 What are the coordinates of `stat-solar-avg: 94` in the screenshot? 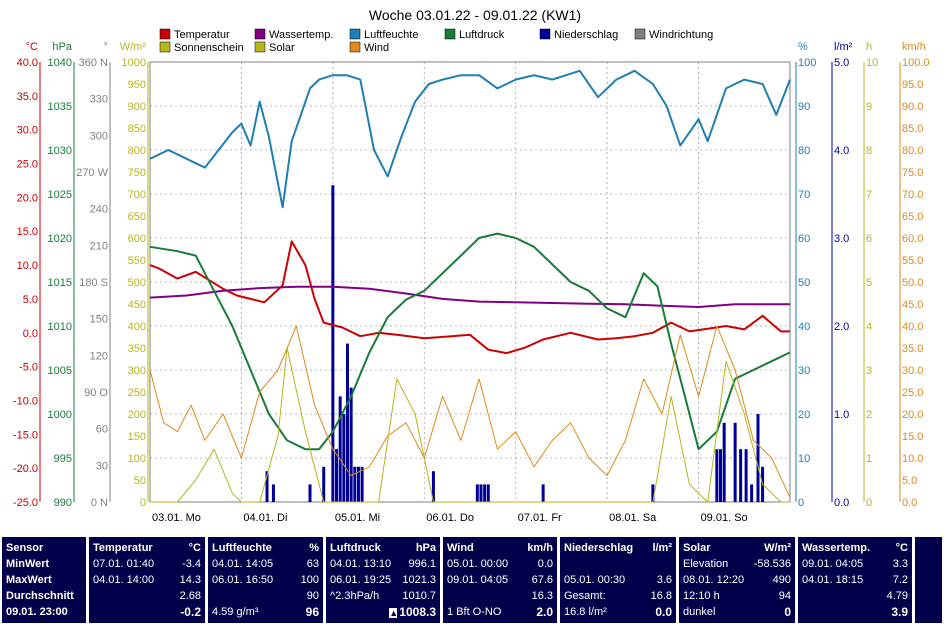 It's located at (784, 596).